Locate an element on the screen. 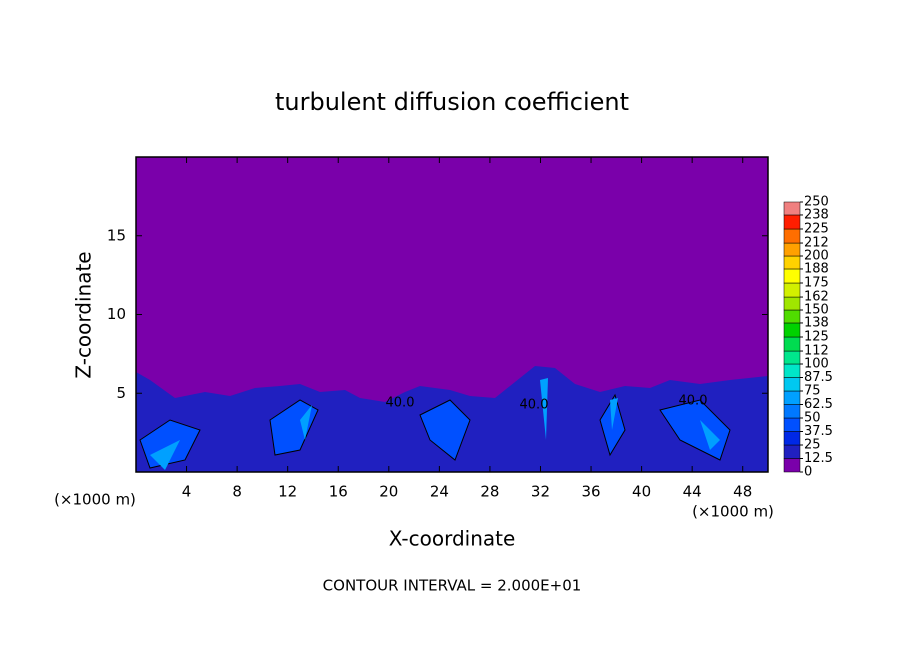 Image resolution: width=904 pixels, height=654 pixels. colorbar-label: 62.5 is located at coordinates (818, 404).